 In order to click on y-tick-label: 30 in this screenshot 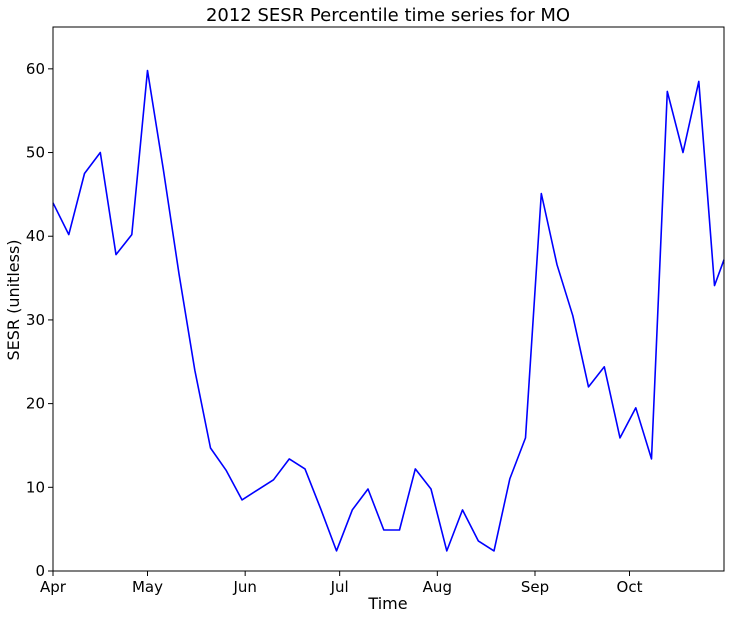, I will do `click(35, 320)`.